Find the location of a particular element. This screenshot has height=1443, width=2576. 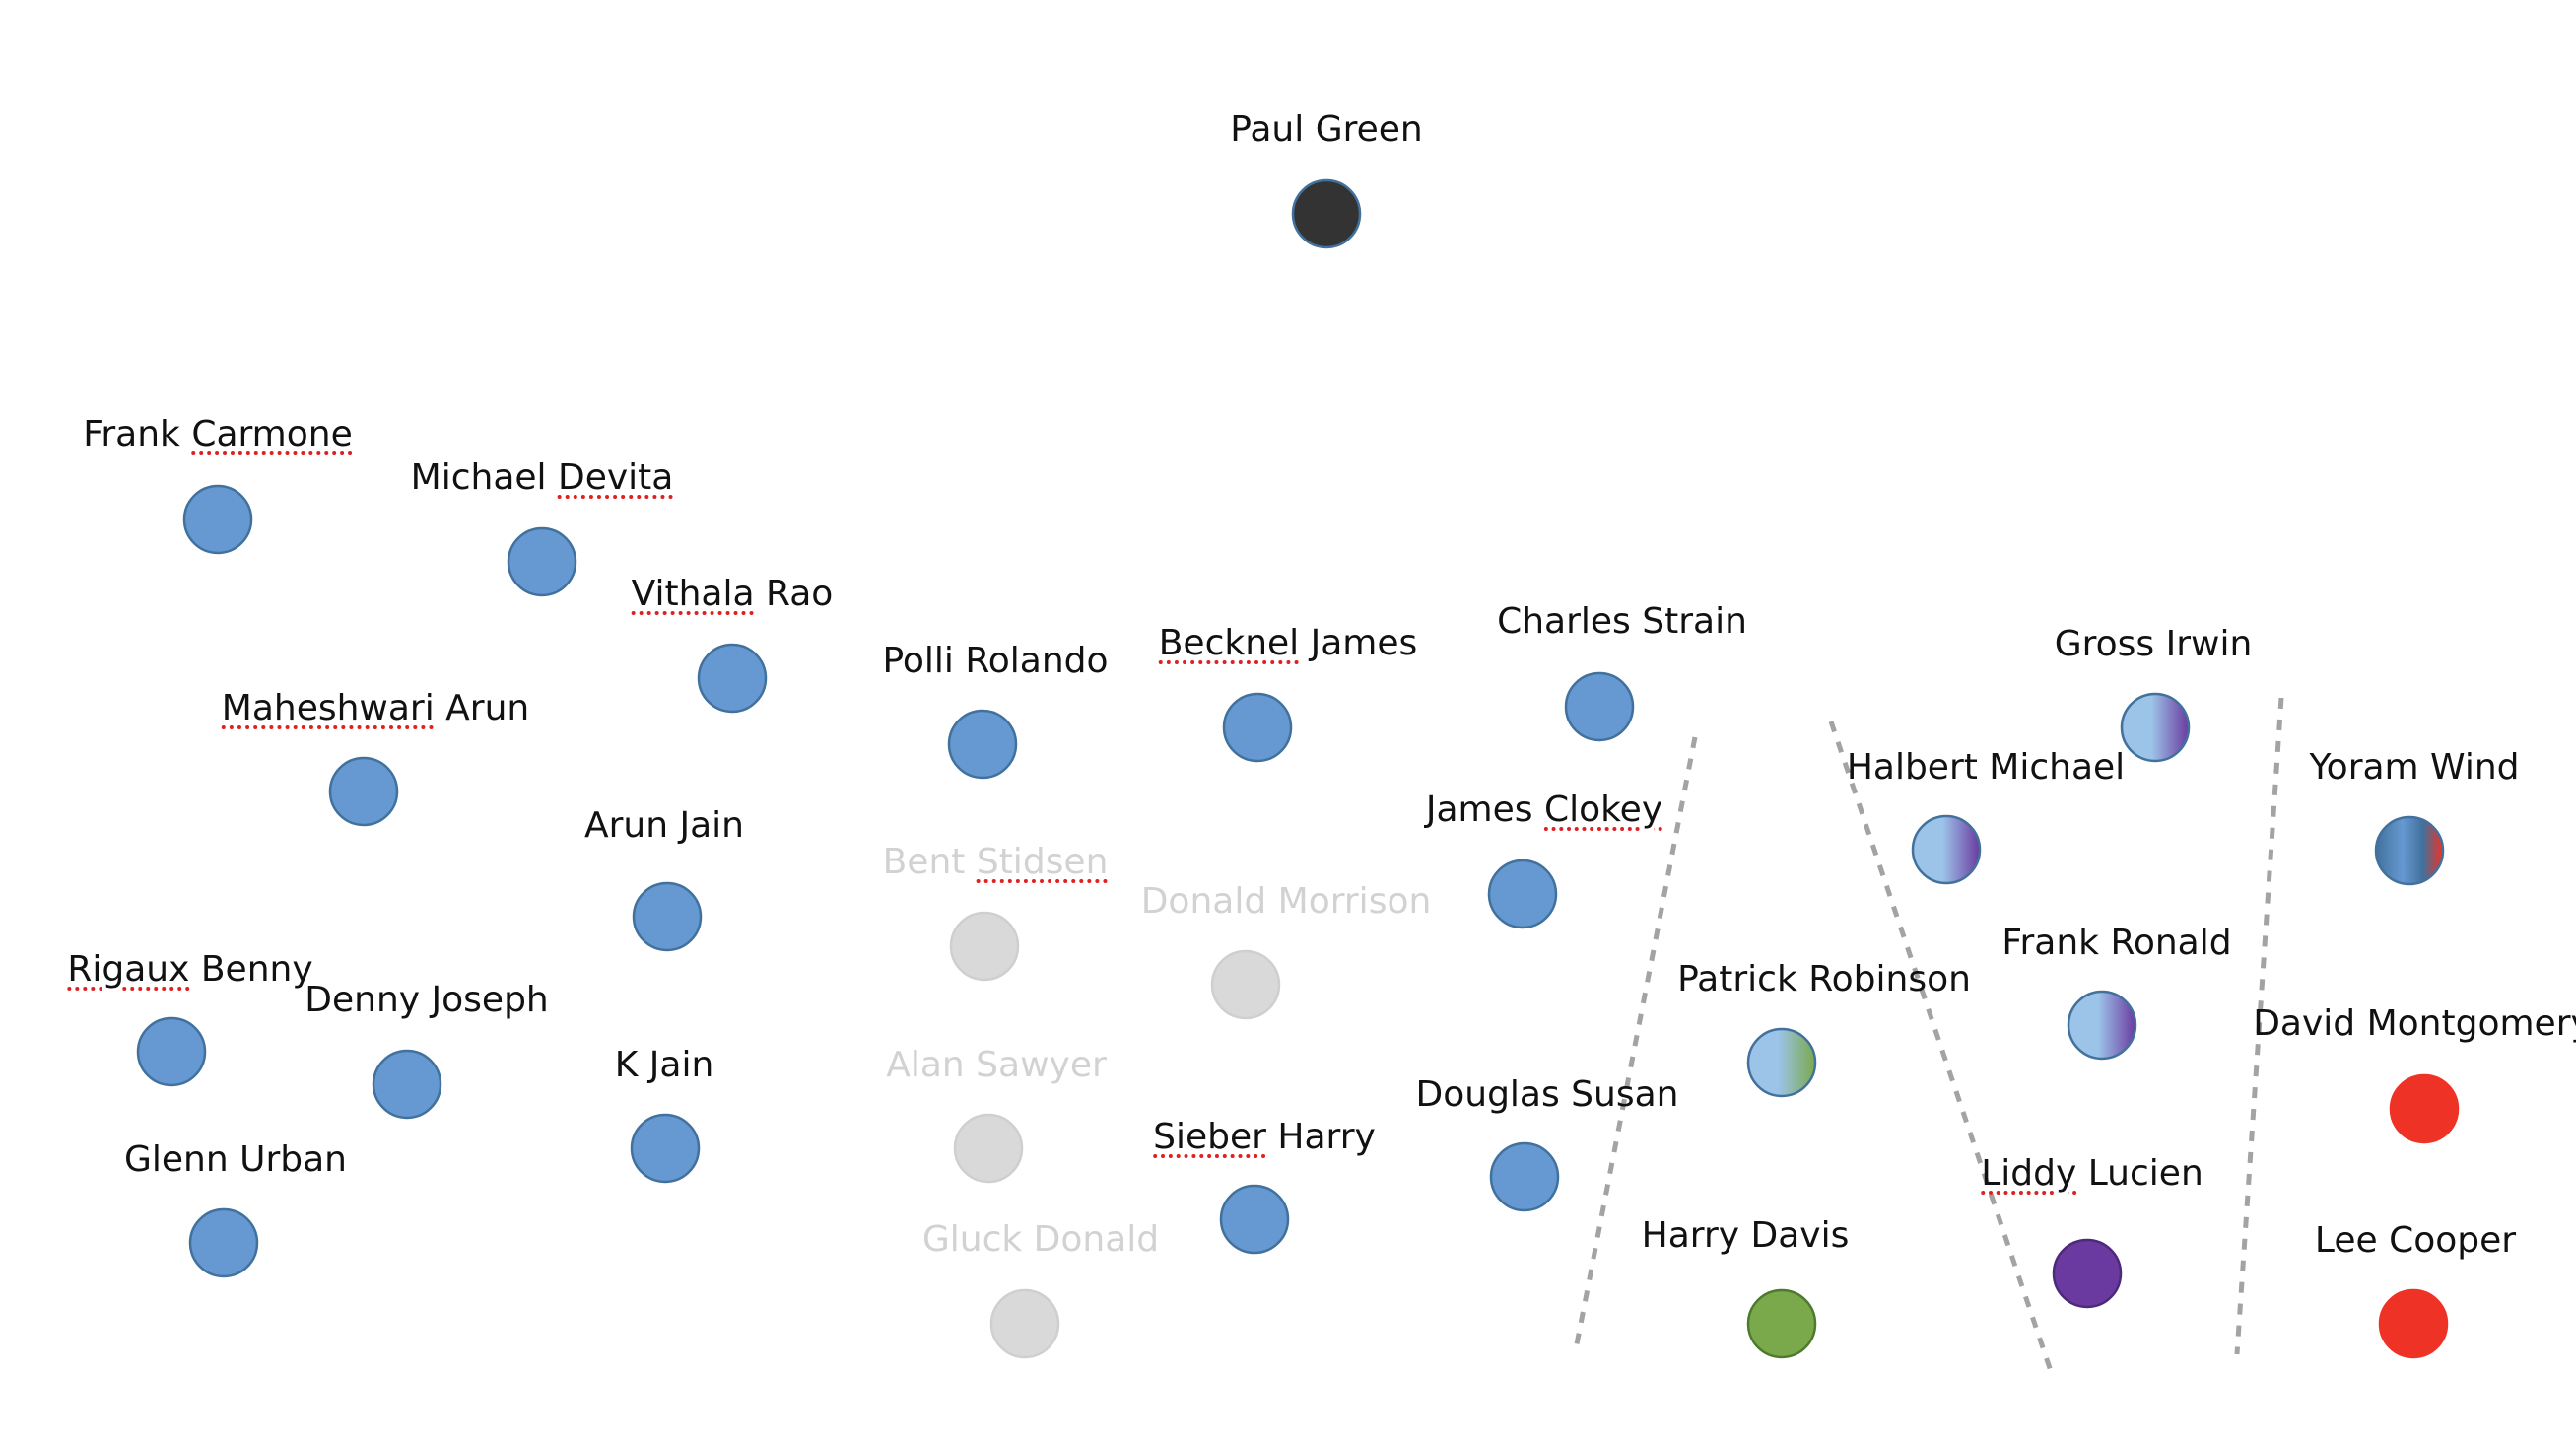

node-circle-charles-strain is located at coordinates (1600, 706).